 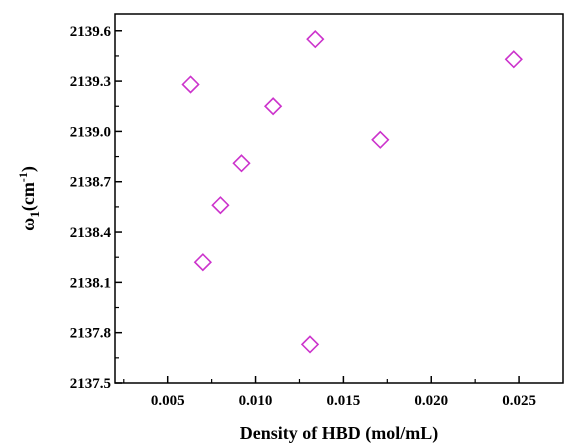 I want to click on y-axis-title-unit-open: (cm, so click(x=28, y=196).